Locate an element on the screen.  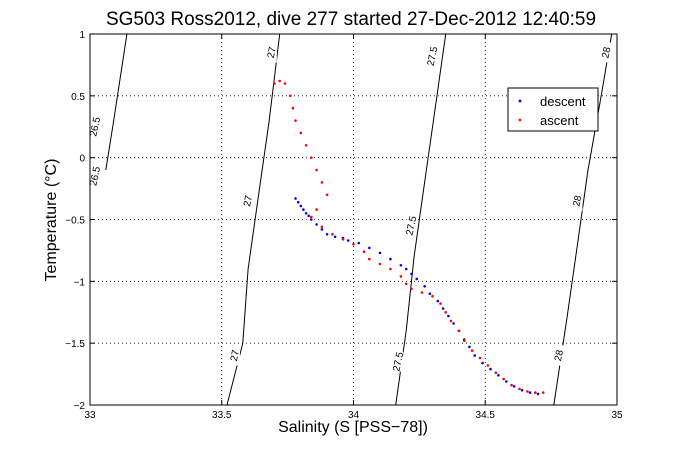
x-tick-label: 34.5 is located at coordinates (486, 415).